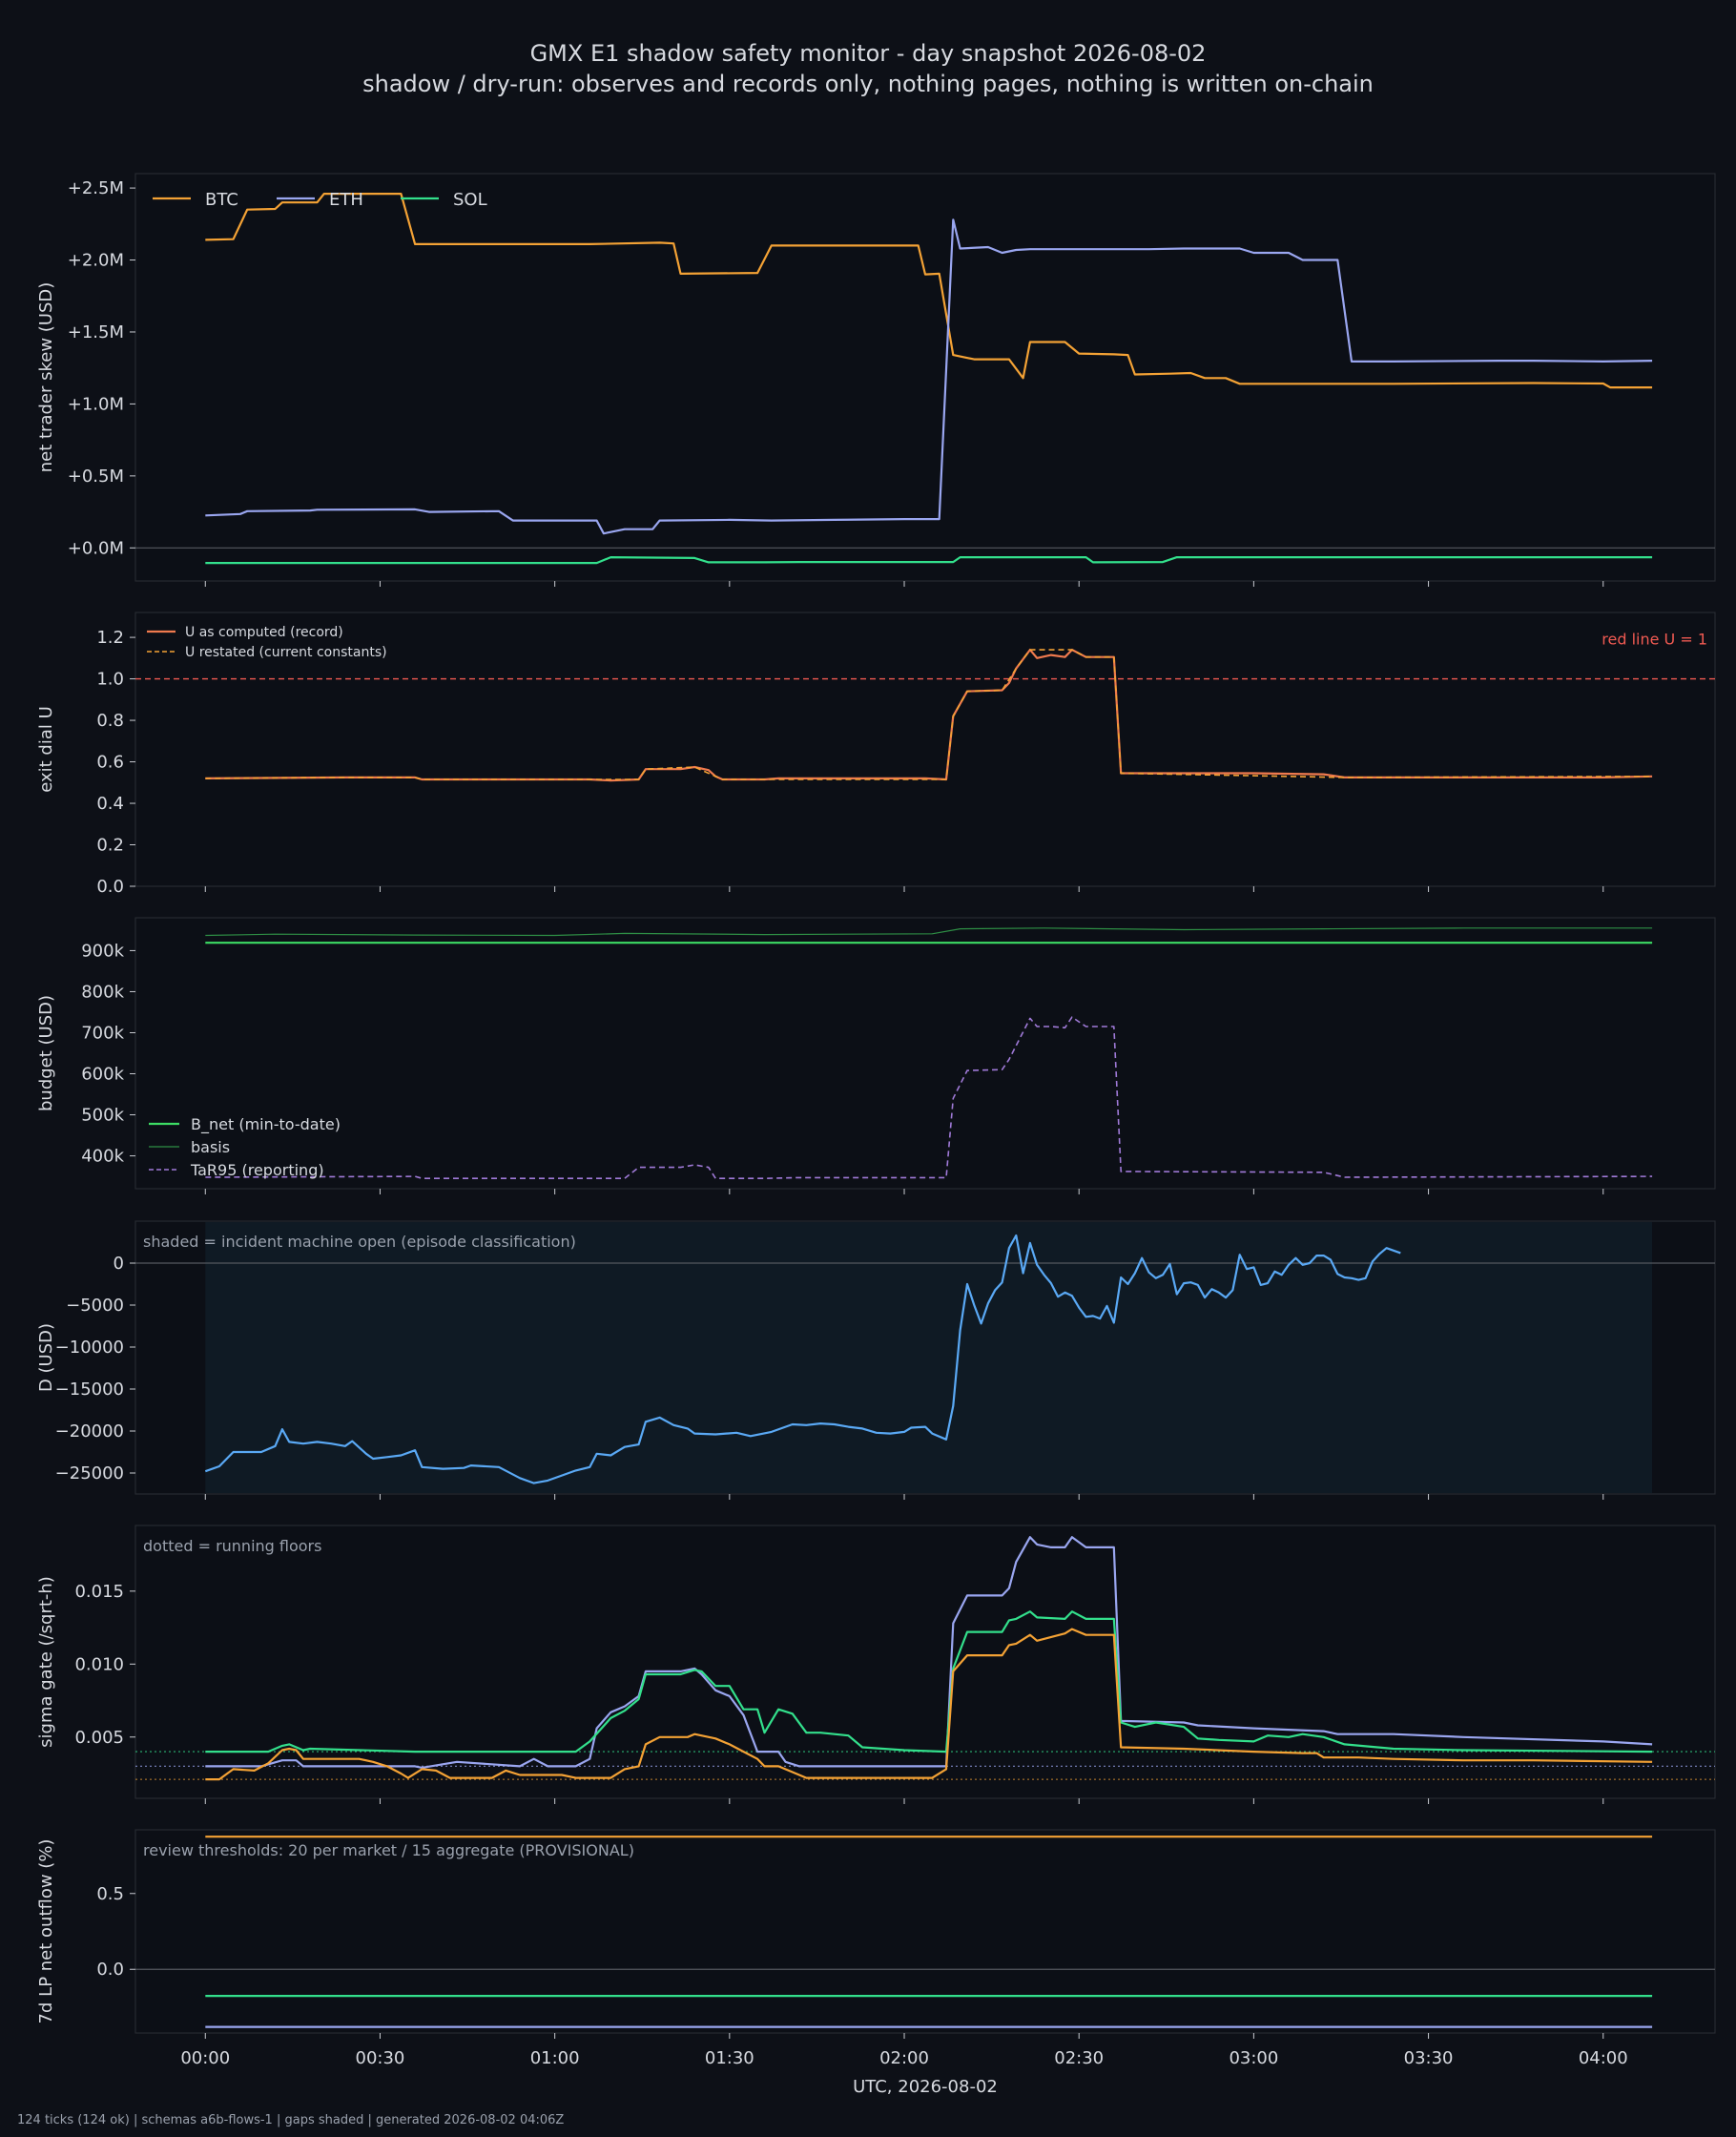 The image size is (1736, 2137). I want to click on y-tick-label: 0.8, so click(110, 721).